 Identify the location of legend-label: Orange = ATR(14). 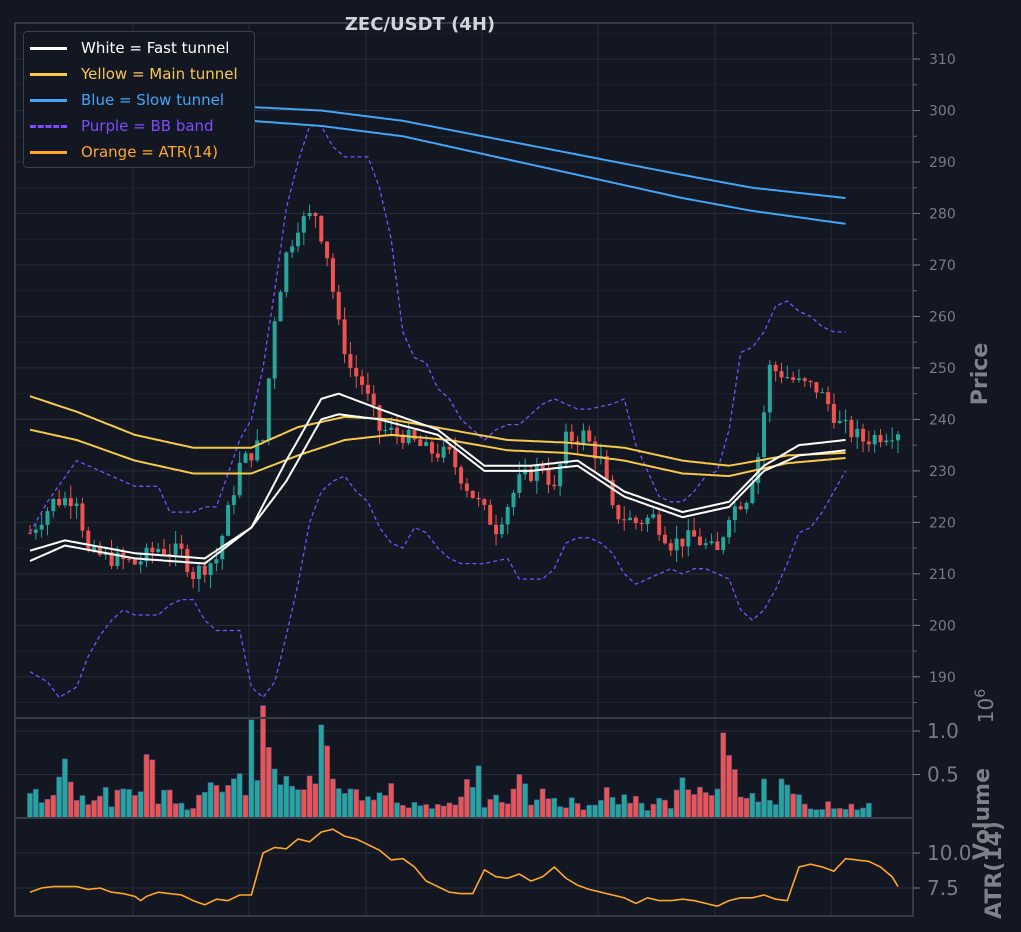
(149, 152).